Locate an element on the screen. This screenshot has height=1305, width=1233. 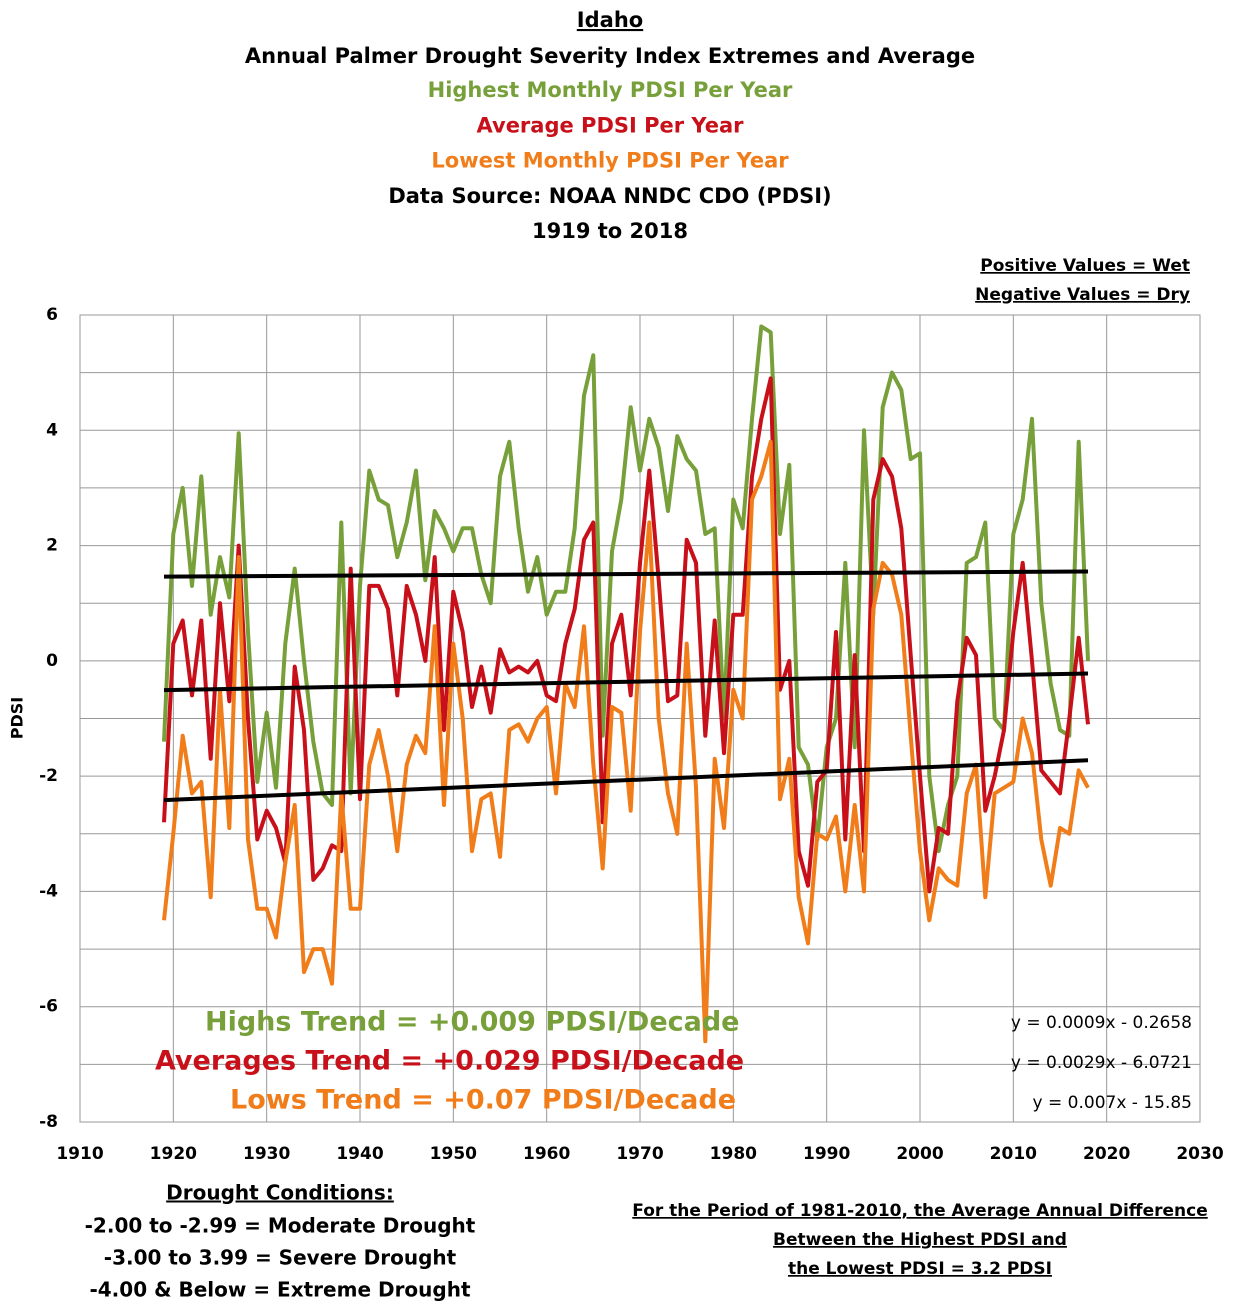
drought-line: -4.00 & Below = Extreme Drought is located at coordinates (279, 1290).